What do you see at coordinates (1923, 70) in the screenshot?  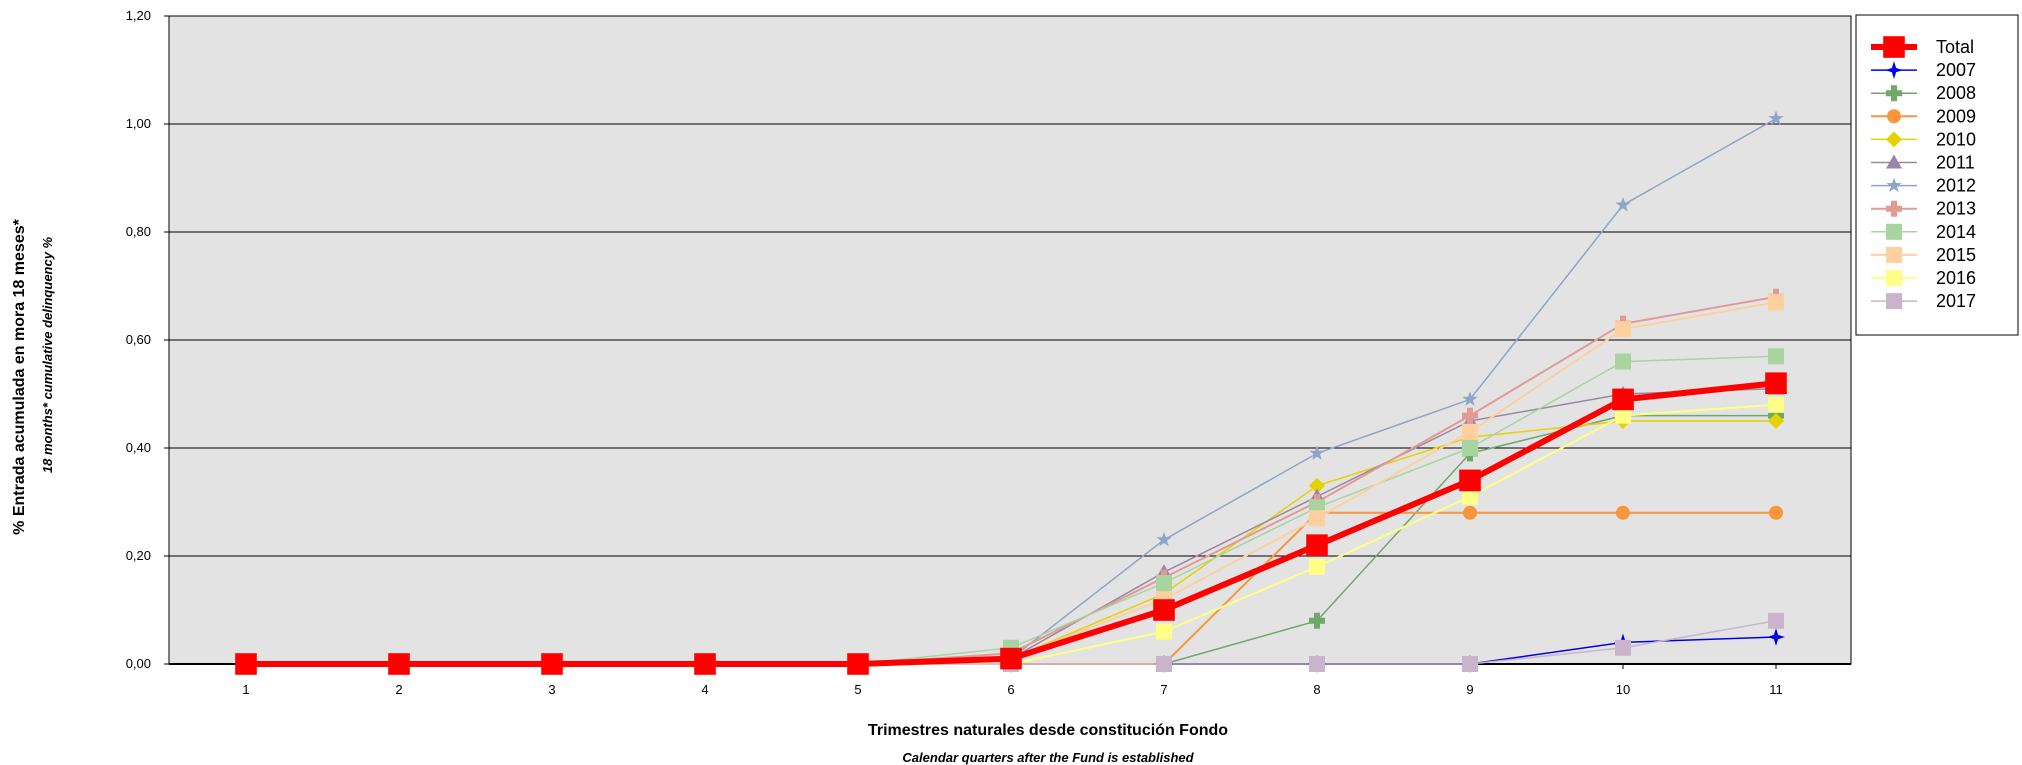 I see `legend-item-2007: 2007` at bounding box center [1923, 70].